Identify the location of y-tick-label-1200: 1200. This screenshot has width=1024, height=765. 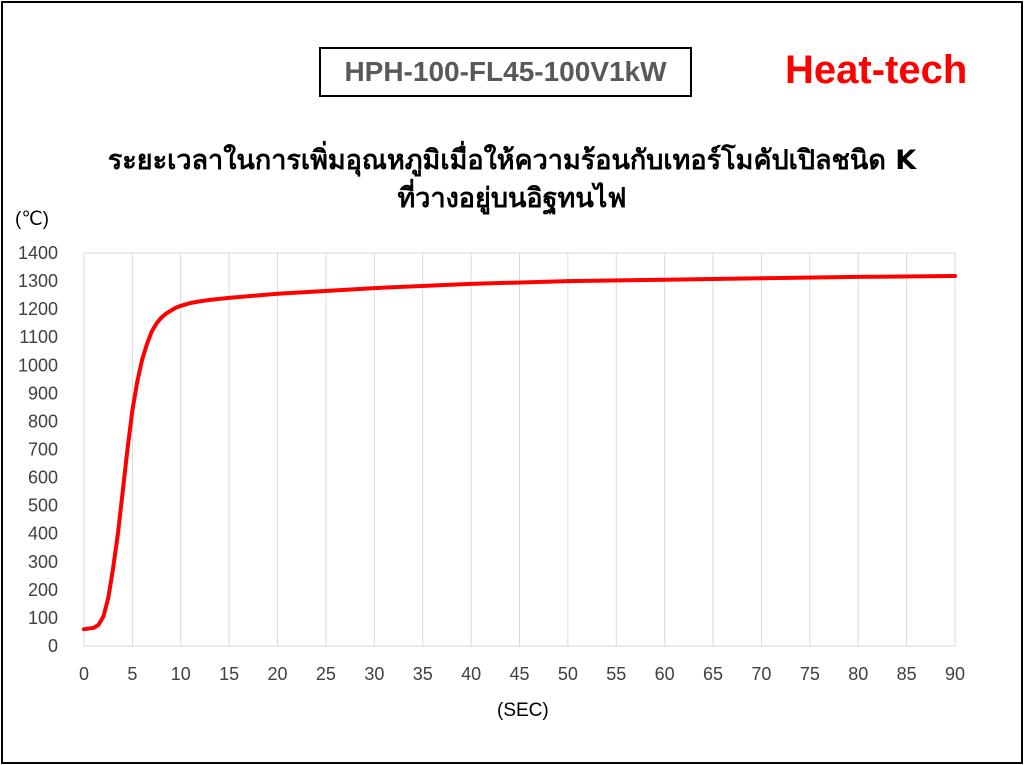
(38, 309).